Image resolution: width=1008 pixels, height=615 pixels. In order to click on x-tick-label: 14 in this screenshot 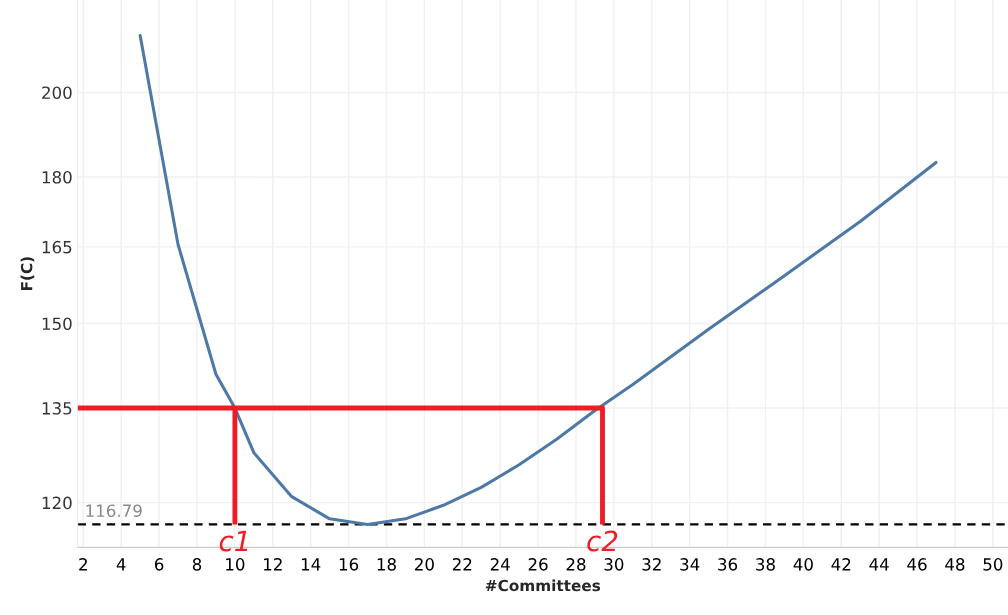, I will do `click(311, 564)`.